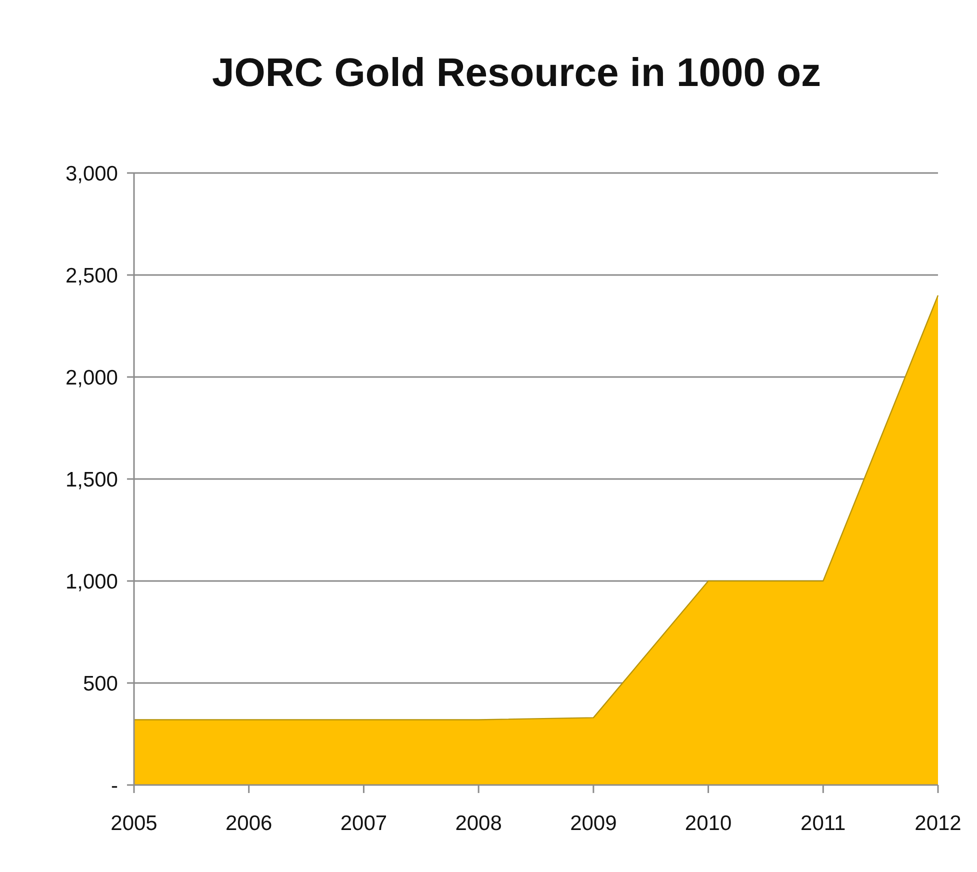 This screenshot has height=872, width=977. What do you see at coordinates (593, 823) in the screenshot?
I see `x-tick-label: 2009` at bounding box center [593, 823].